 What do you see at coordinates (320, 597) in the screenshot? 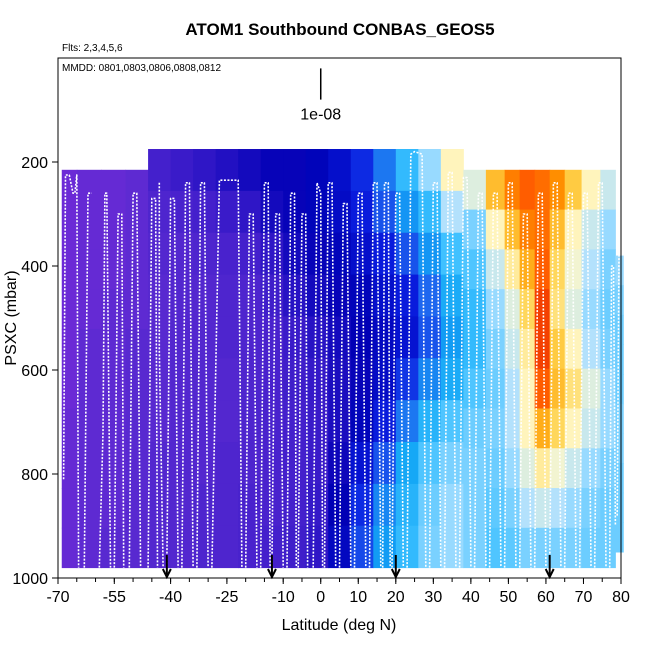
I see `x-tick-label: 0` at bounding box center [320, 597].